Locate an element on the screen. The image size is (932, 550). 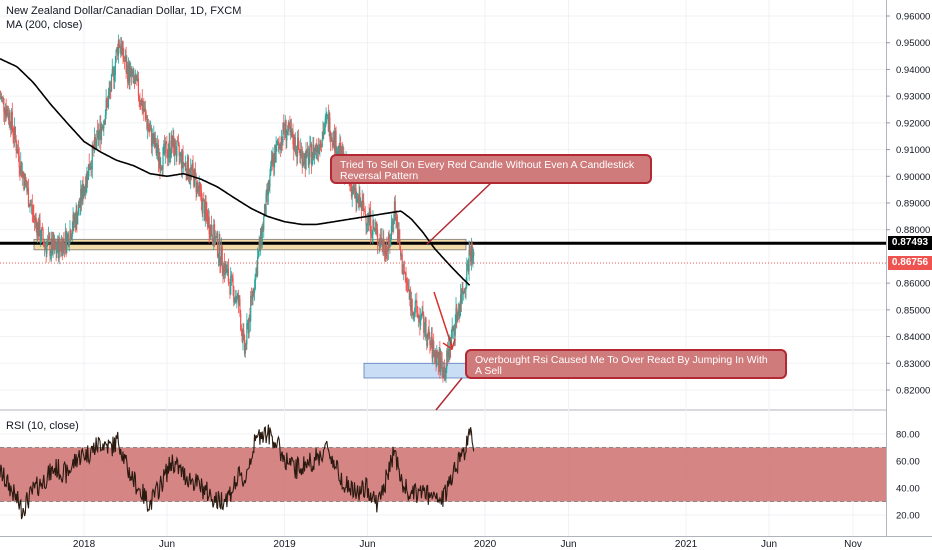
callout-2-pointer is located at coordinates (449, 394).